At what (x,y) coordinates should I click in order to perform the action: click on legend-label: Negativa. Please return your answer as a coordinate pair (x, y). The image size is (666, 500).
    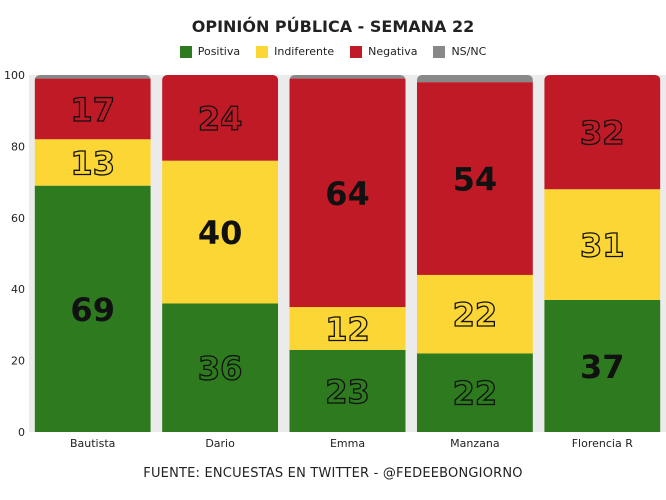
    Looking at the image, I should click on (393, 51).